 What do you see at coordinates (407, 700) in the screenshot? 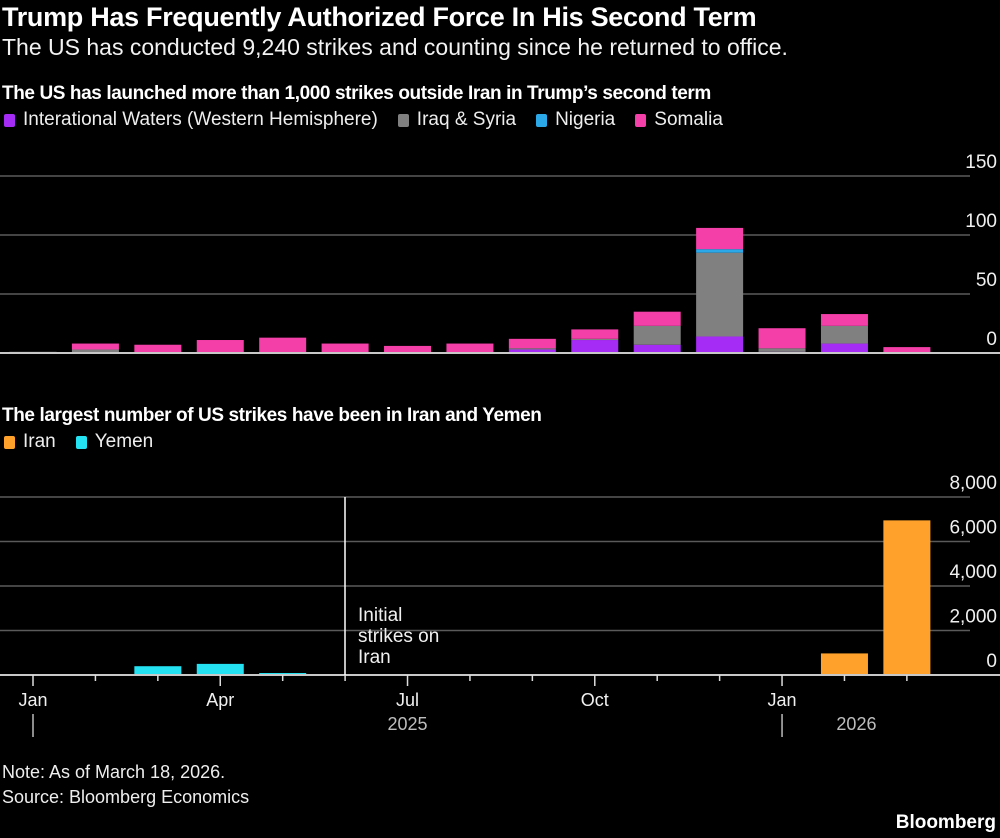
I see `x-tick-label: Jul` at bounding box center [407, 700].